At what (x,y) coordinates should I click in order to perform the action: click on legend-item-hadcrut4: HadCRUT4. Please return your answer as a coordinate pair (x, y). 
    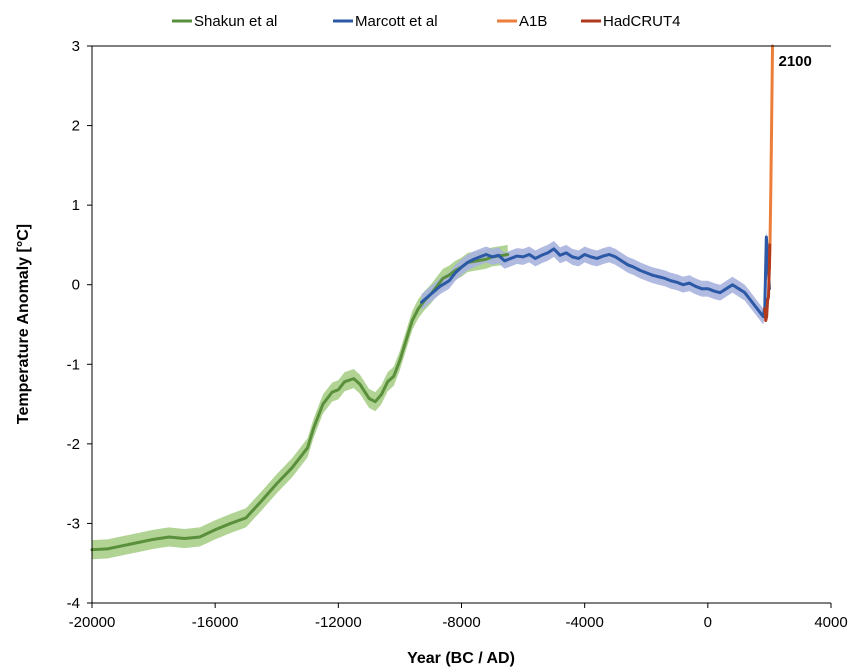
    Looking at the image, I should click on (631, 21).